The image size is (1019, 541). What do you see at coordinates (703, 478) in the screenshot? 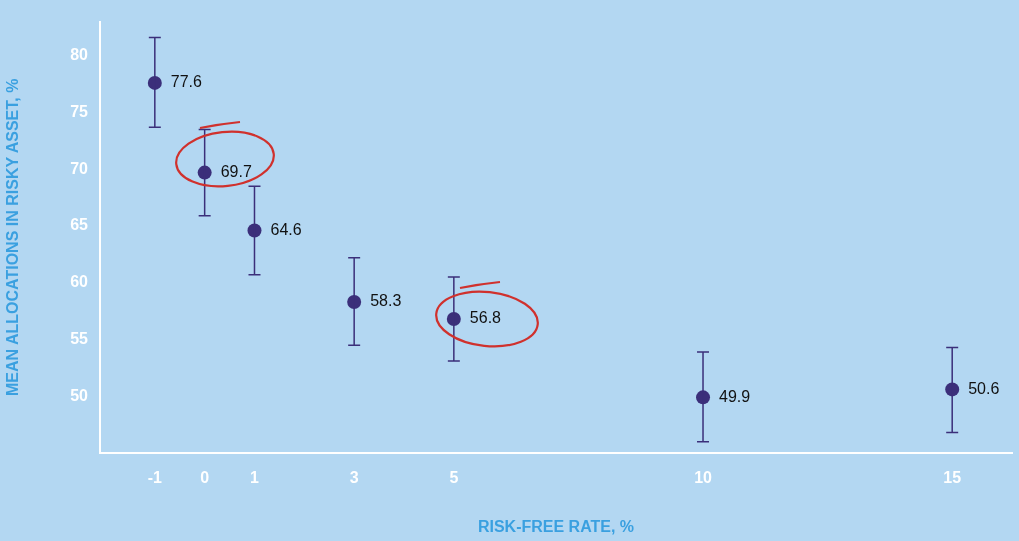
I see `x-tick-label: 10` at bounding box center [703, 478].